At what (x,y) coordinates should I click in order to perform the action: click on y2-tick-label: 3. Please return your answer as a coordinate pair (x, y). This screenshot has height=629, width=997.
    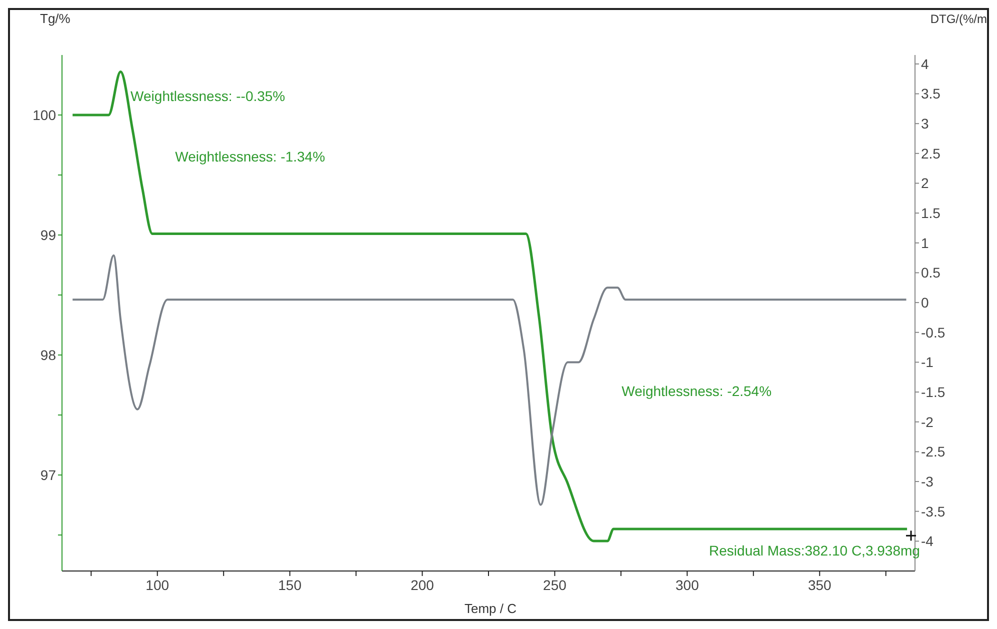
    Looking at the image, I should click on (925, 124).